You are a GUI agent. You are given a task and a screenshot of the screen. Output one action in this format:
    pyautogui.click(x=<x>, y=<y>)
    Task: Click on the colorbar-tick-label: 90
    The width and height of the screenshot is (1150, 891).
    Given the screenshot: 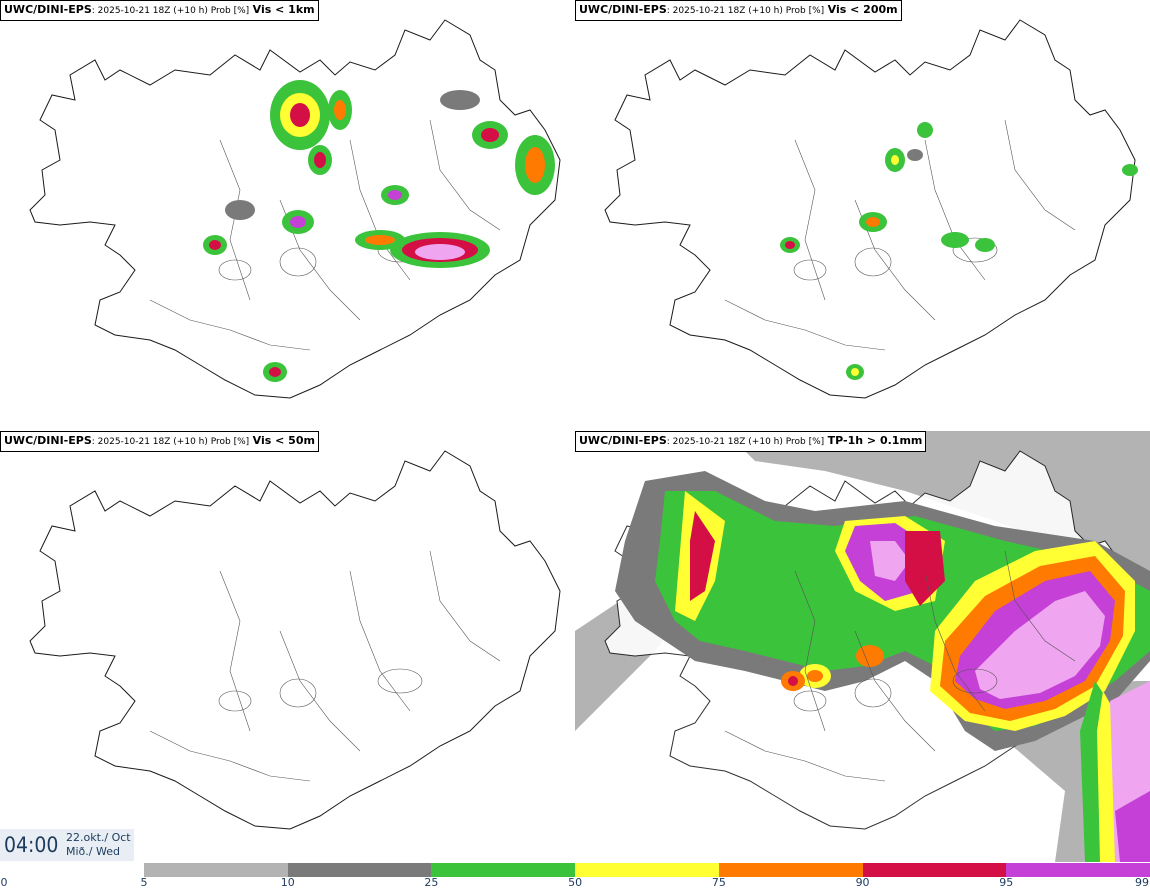 What is the action you would take?
    pyautogui.click(x=862, y=882)
    